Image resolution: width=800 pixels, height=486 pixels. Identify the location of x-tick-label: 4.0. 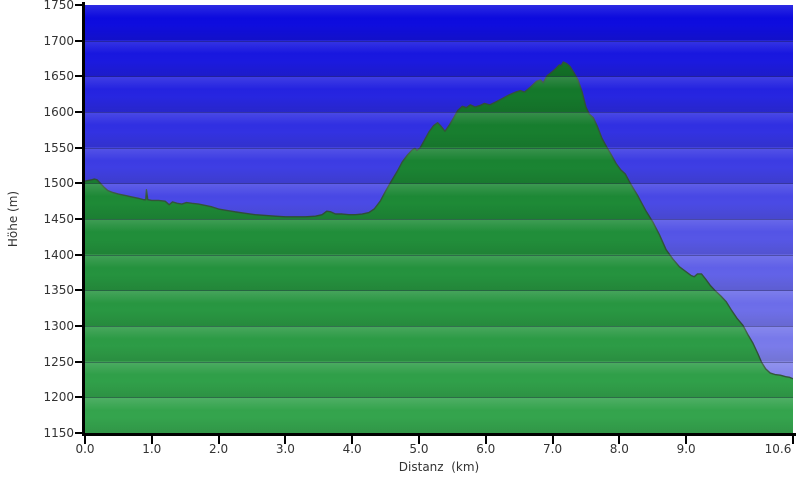
(352, 449).